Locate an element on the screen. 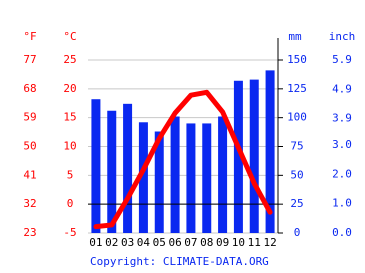  inch-tick-label: 4.9 is located at coordinates (342, 88).